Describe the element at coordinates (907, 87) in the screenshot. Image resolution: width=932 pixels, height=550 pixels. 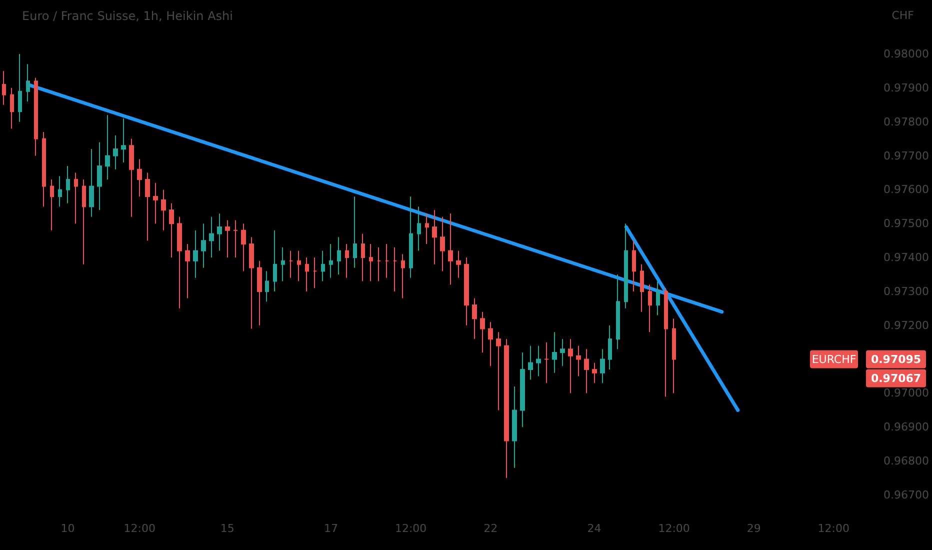
I see `y-tick-label: 0.97900` at that location.